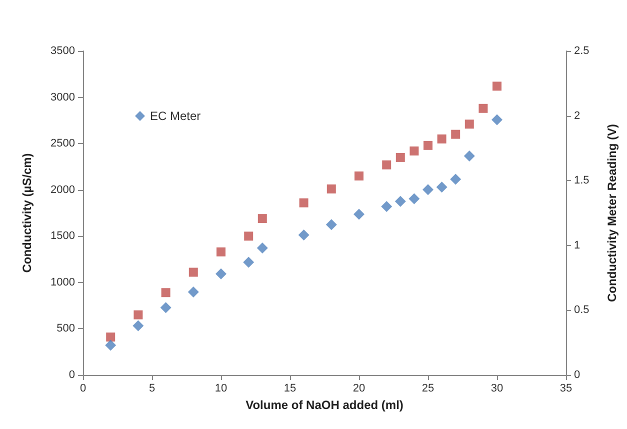 The width and height of the screenshot is (627, 429). I want to click on x-tick-label: 0, so click(83, 388).